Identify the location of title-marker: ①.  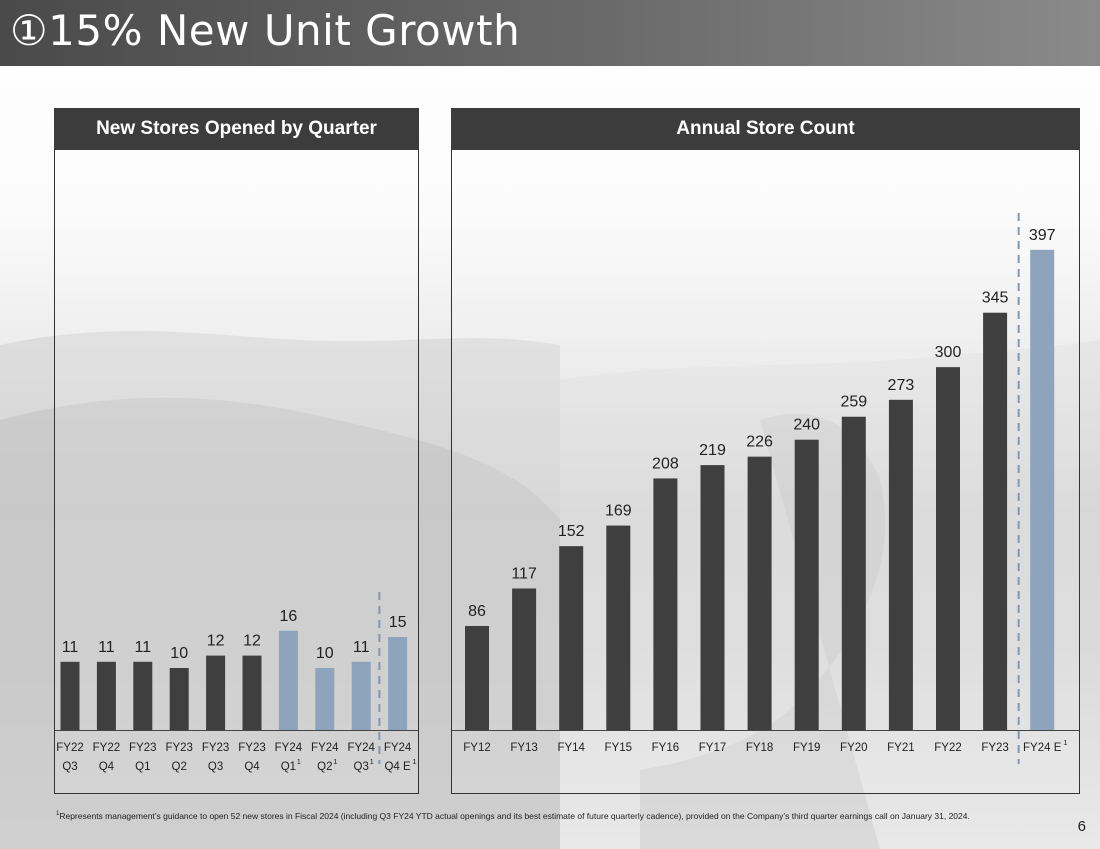
(29, 30).